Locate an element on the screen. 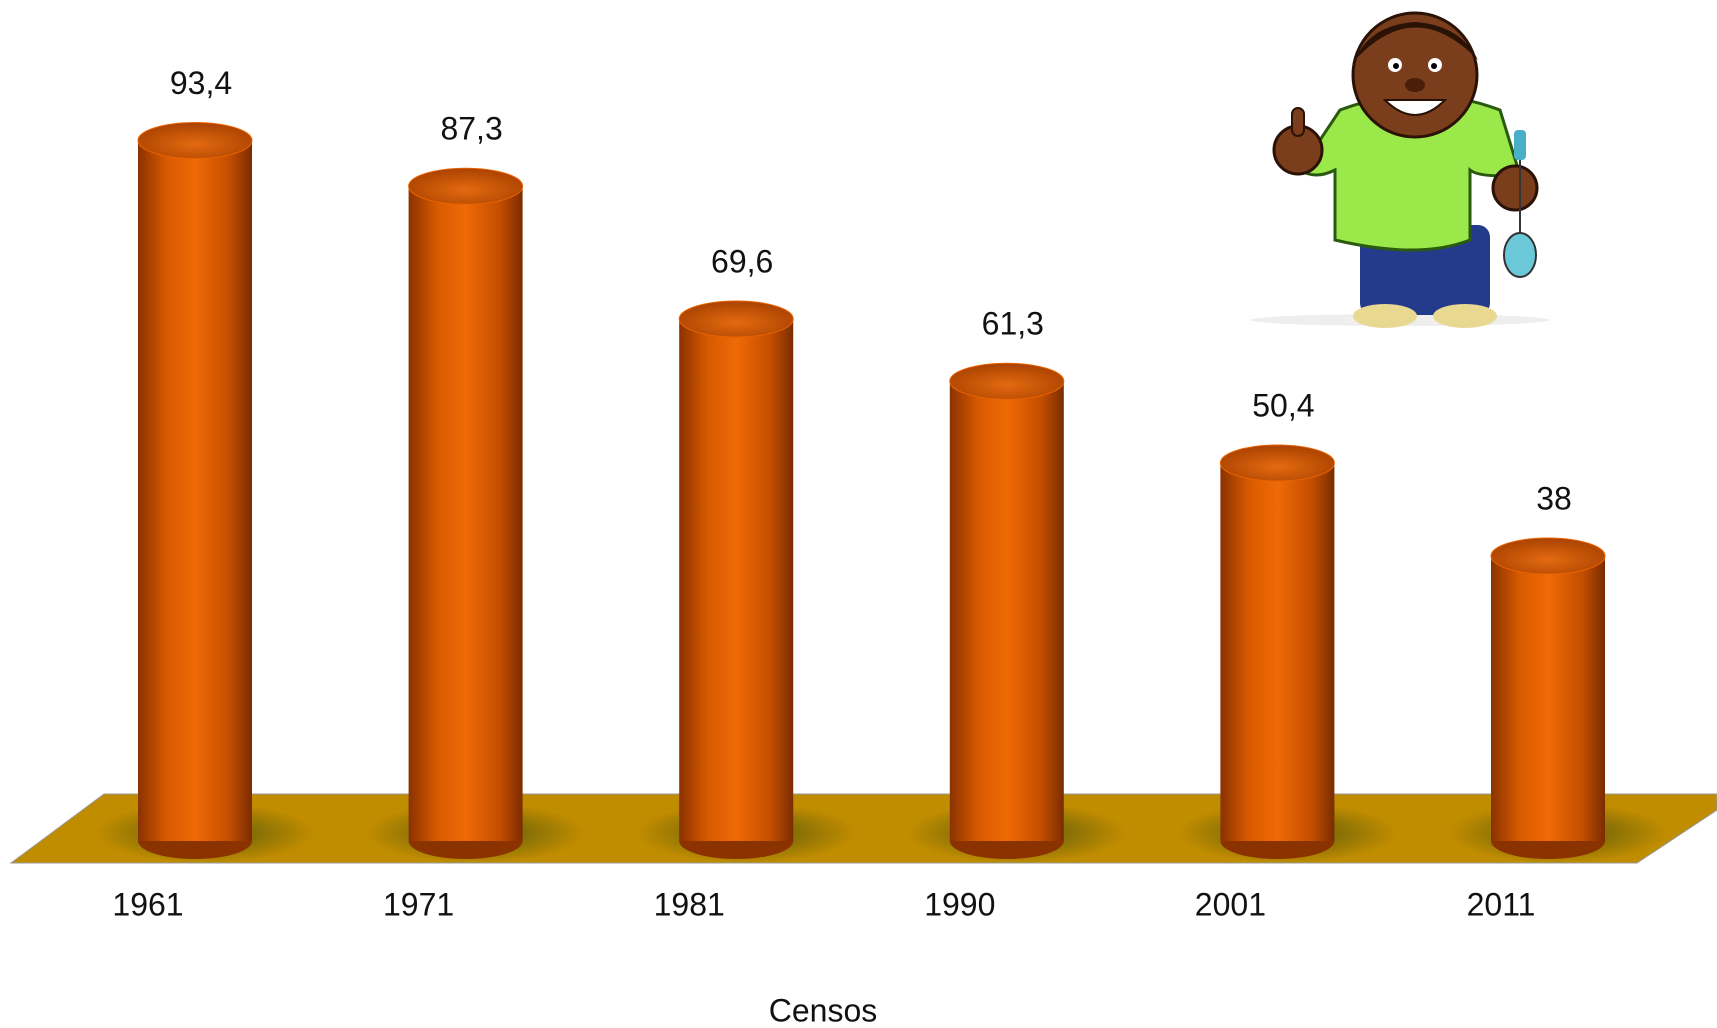 The image size is (1717, 1028). x-tick-label: 1990 is located at coordinates (959, 904).